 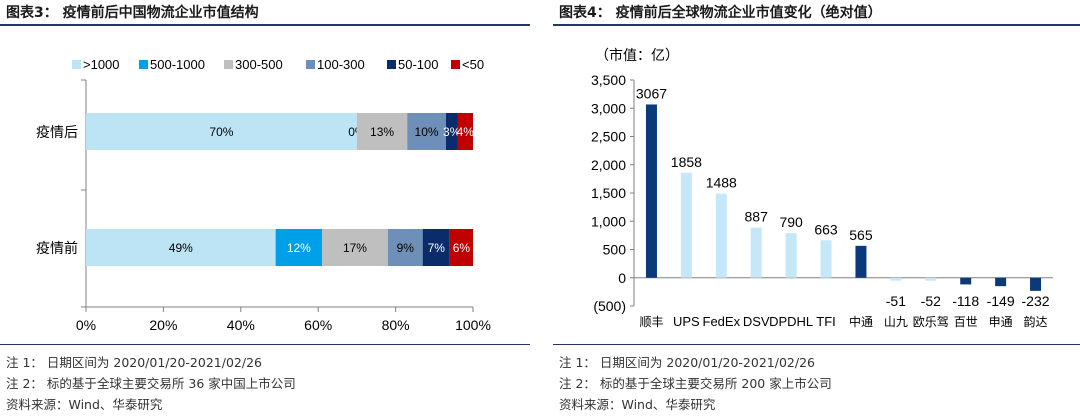 I want to click on y-tick-label: 1,500, so click(x=608, y=193).